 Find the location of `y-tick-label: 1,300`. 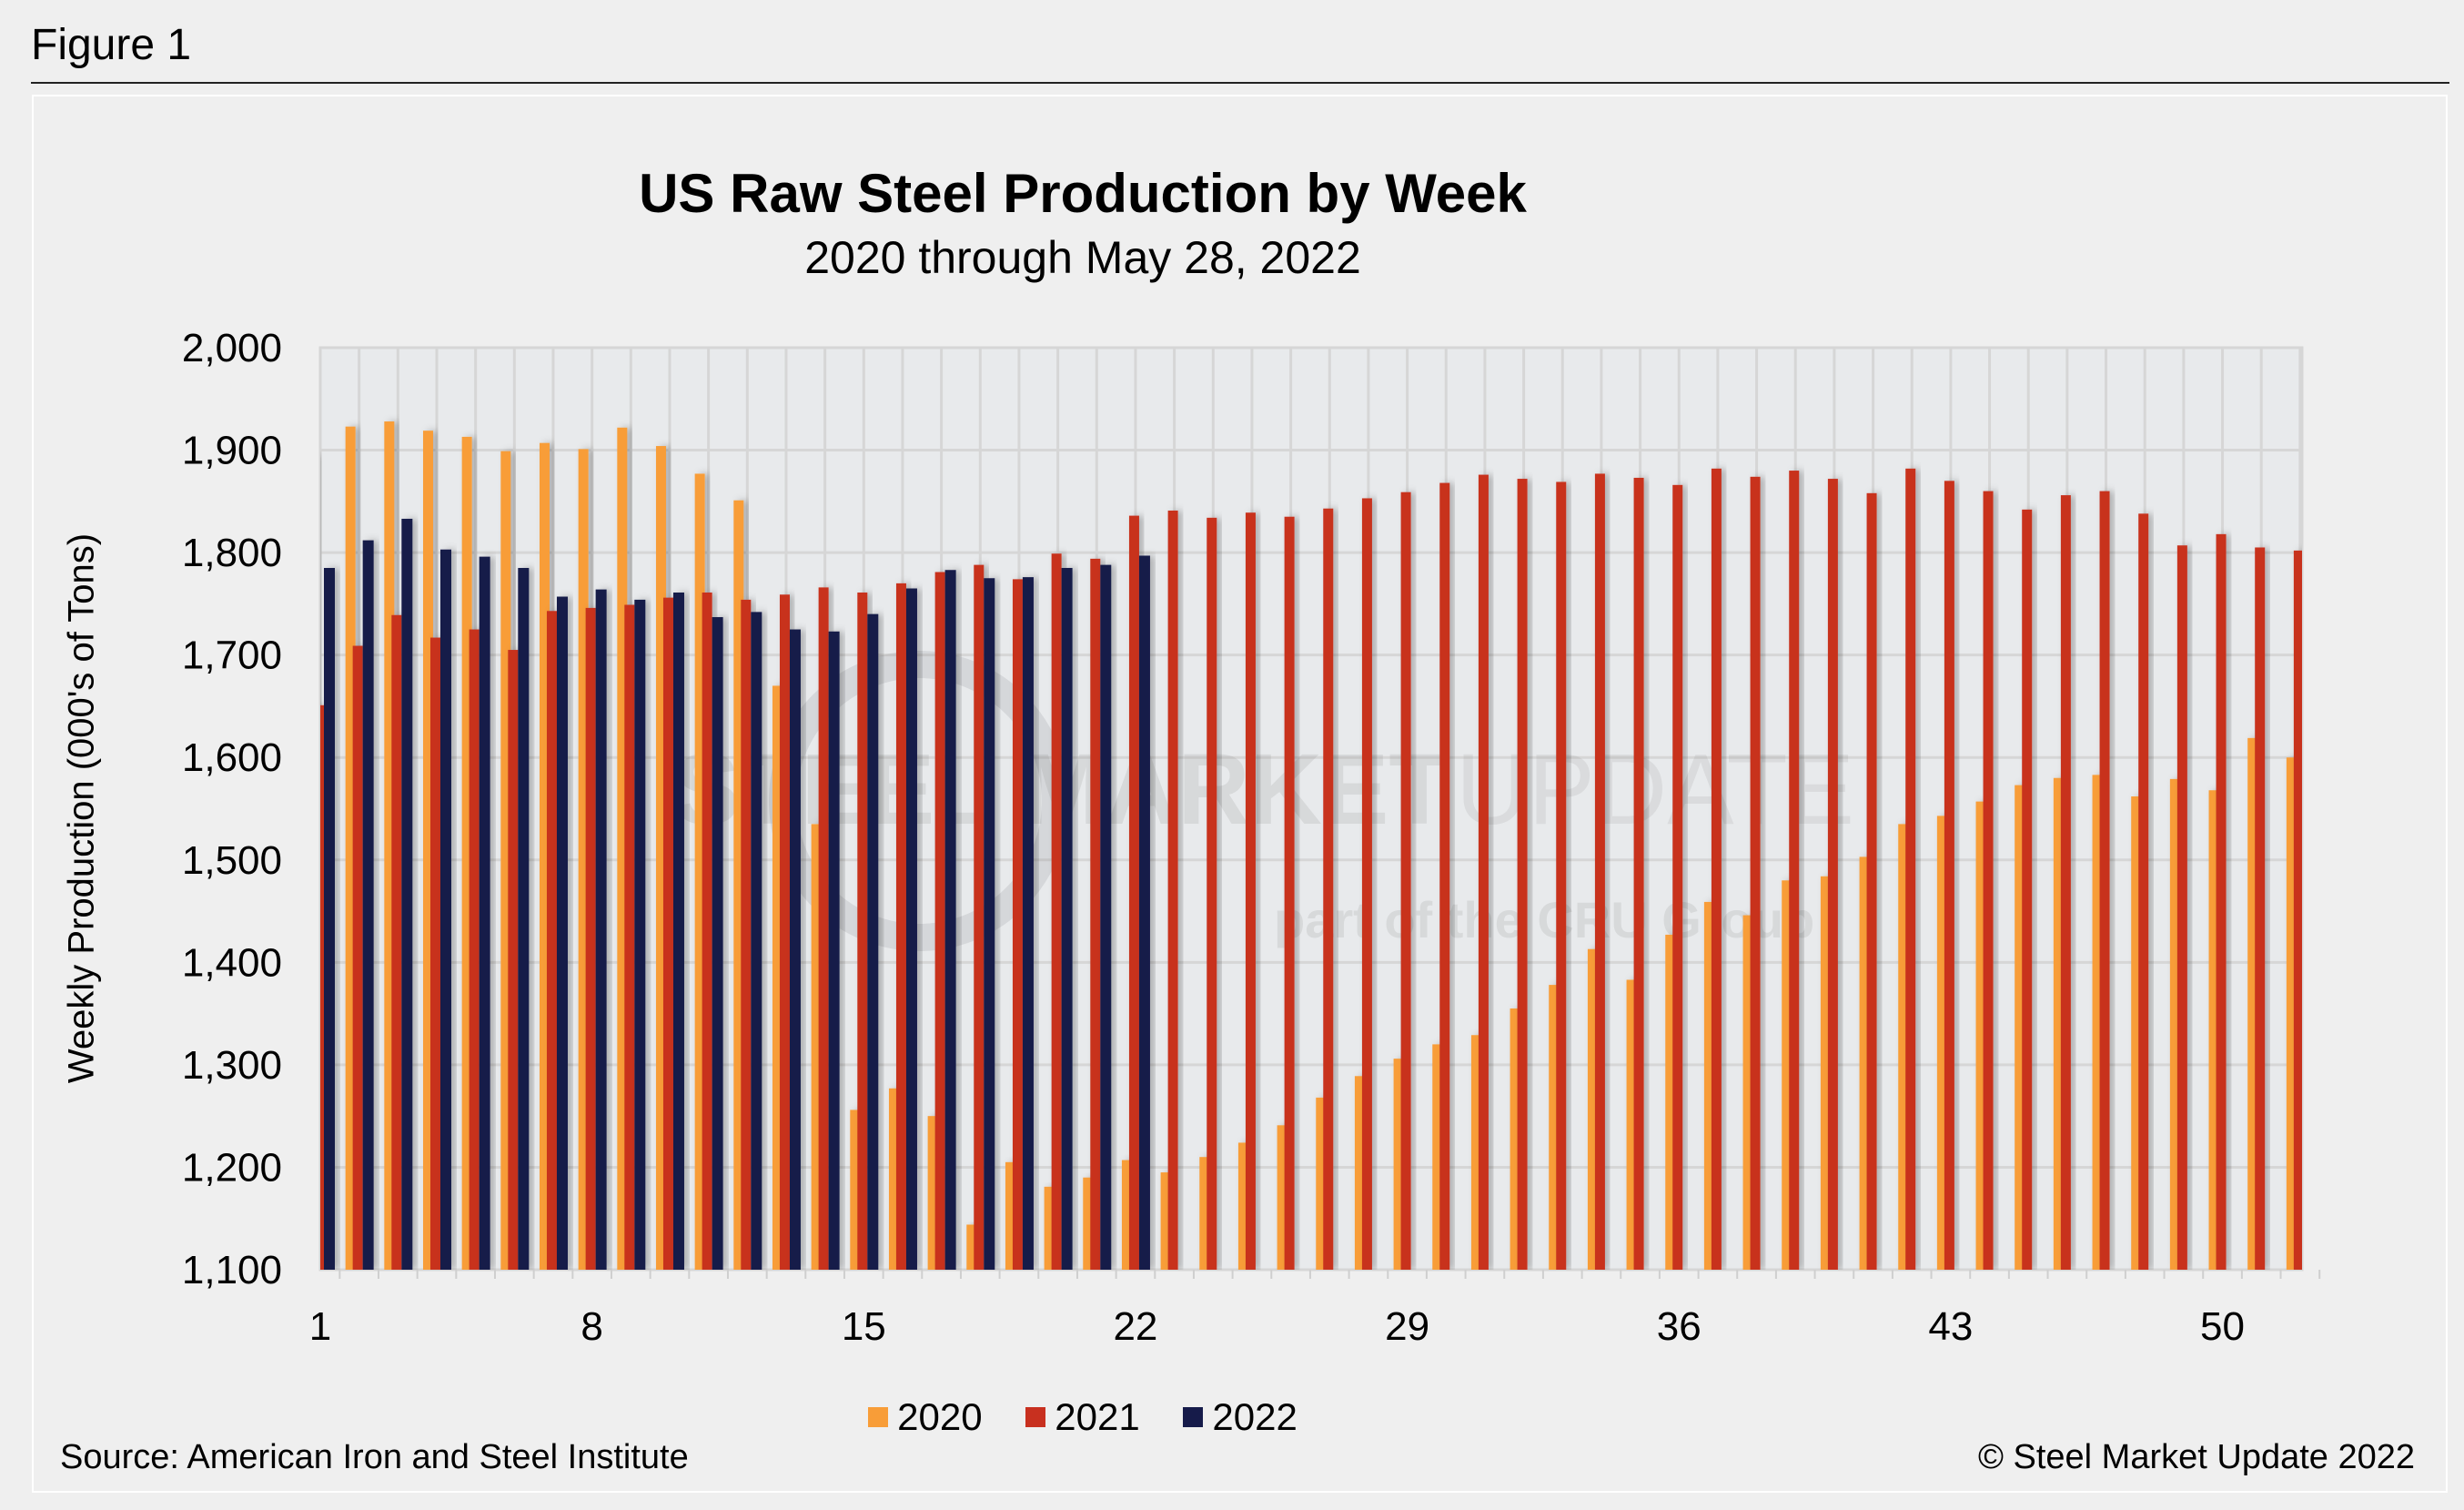

y-tick-label: 1,300 is located at coordinates (232, 1065).